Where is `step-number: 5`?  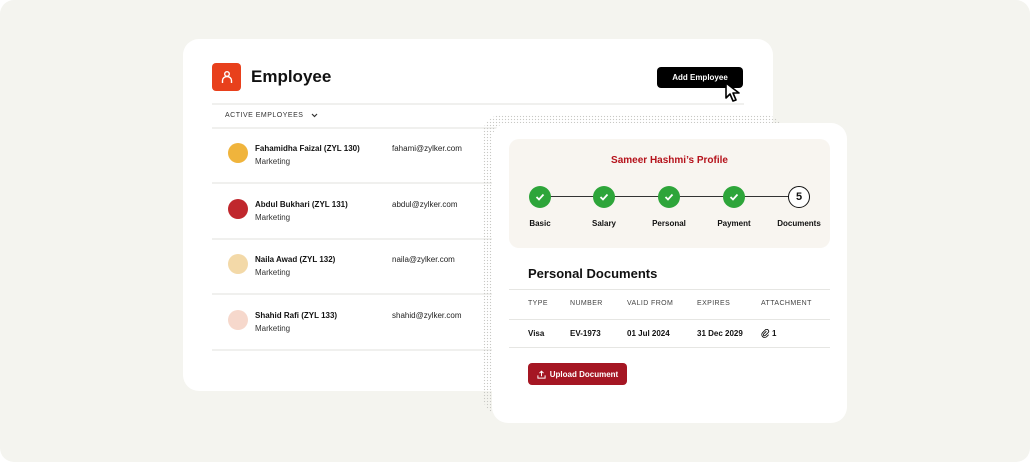 step-number: 5 is located at coordinates (799, 197).